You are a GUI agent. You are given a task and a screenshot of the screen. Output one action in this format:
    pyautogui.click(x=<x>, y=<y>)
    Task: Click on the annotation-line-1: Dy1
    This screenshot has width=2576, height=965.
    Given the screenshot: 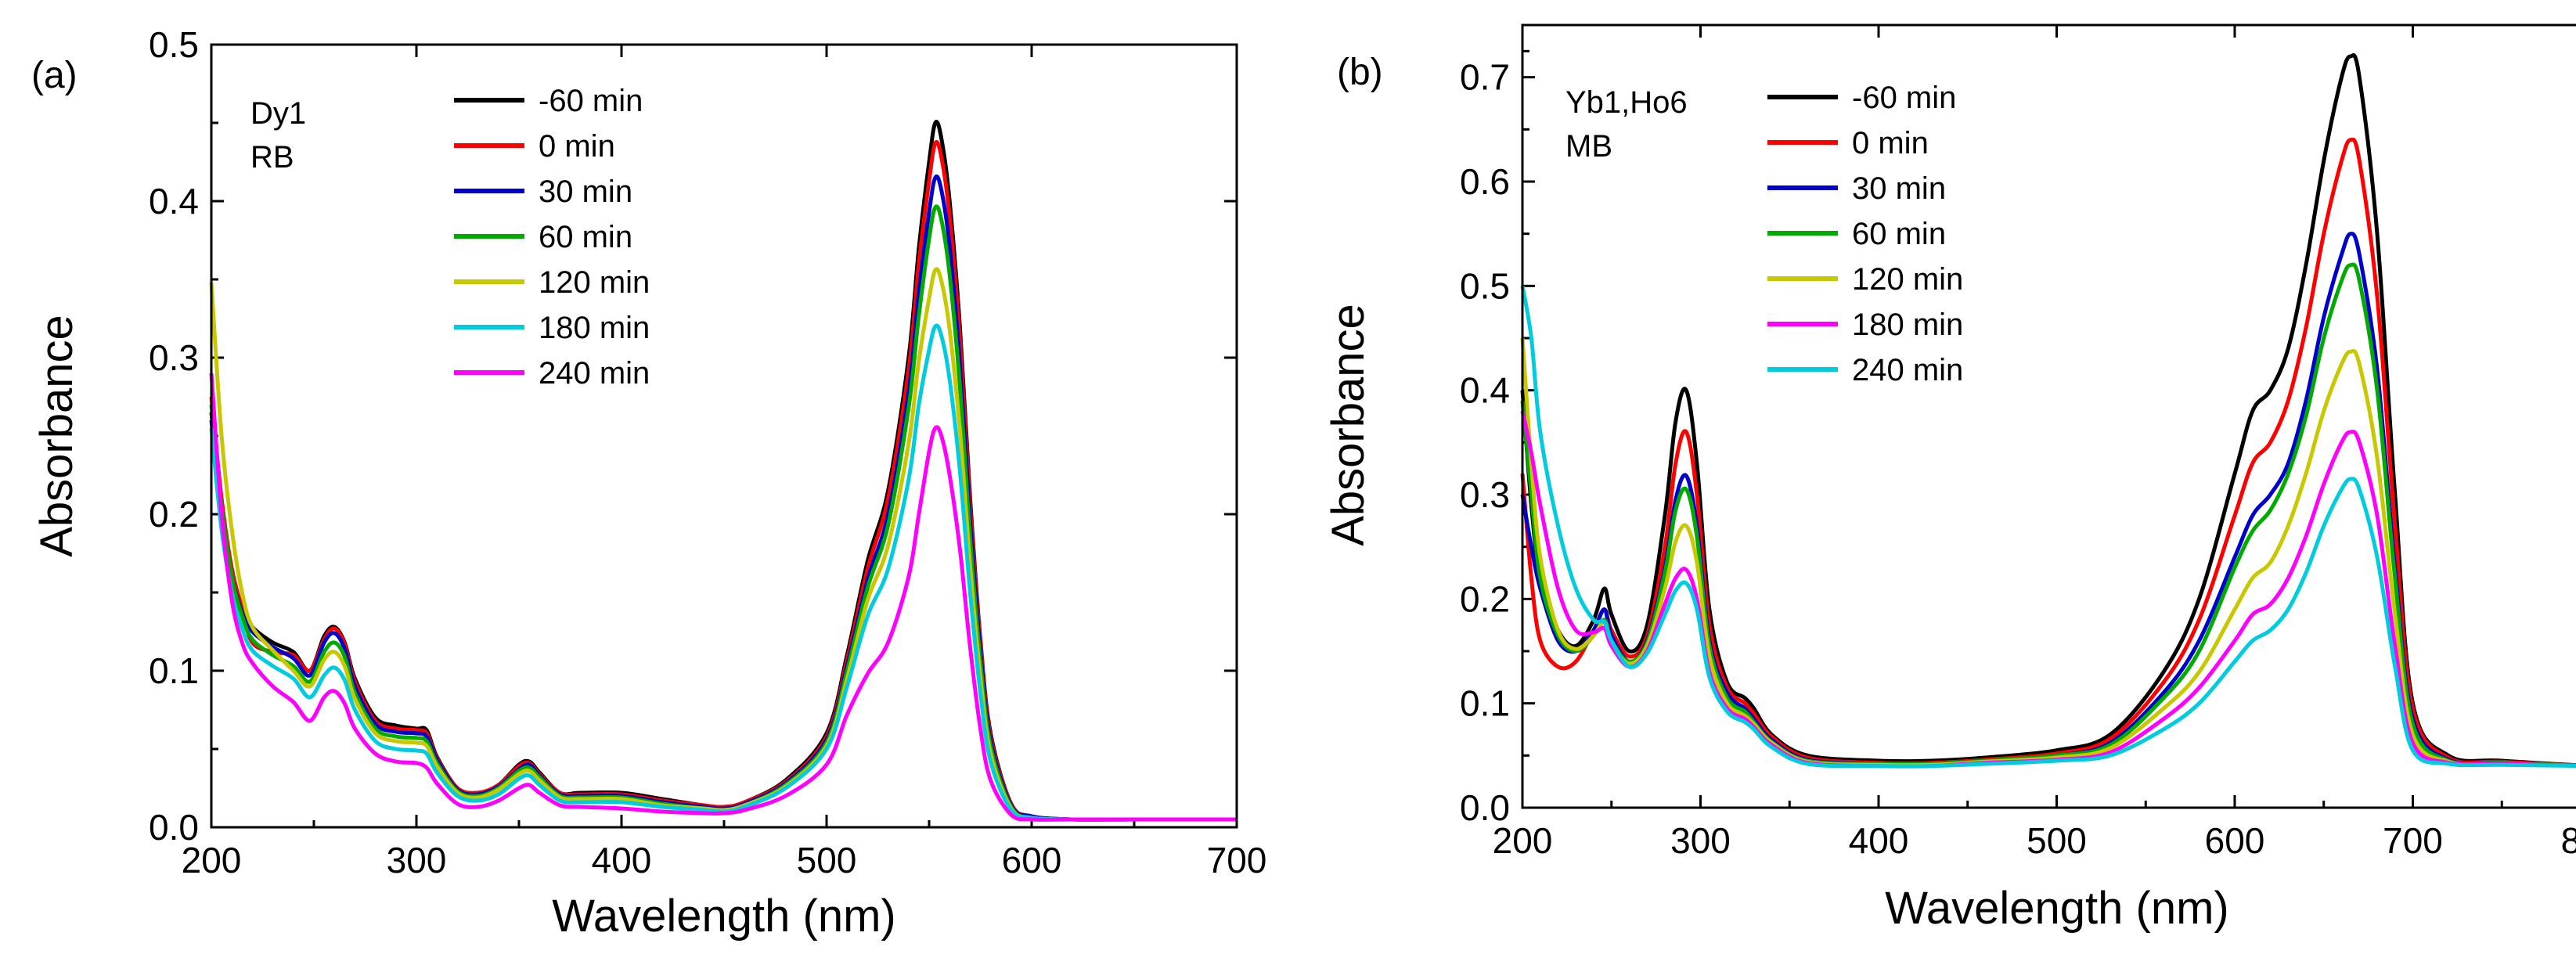 What is the action you would take?
    pyautogui.click(x=278, y=113)
    